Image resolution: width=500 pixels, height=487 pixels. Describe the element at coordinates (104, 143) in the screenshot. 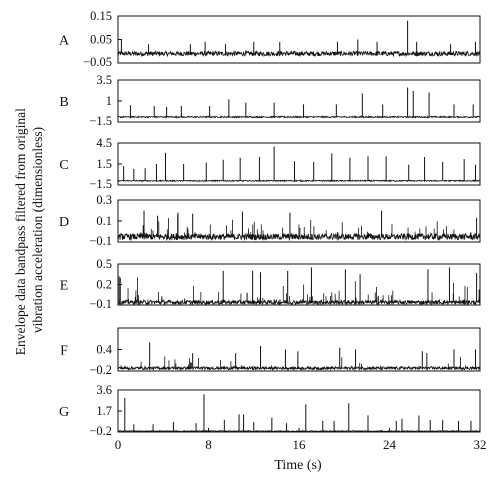

I see `y-tick-label: 4.5` at that location.